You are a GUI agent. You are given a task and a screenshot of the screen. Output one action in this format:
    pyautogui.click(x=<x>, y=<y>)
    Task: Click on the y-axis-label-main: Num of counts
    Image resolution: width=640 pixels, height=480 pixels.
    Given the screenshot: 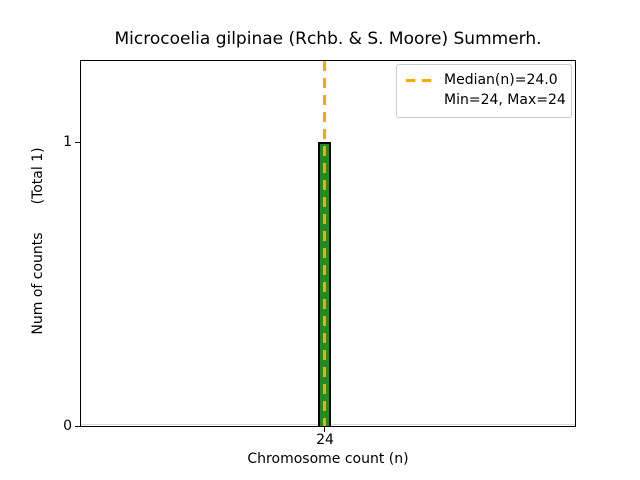 What is the action you would take?
    pyautogui.click(x=38, y=283)
    